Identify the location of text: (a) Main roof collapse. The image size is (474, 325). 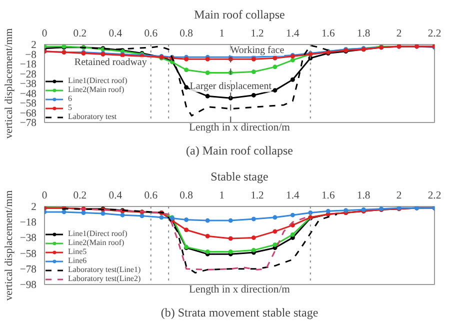
(239, 151).